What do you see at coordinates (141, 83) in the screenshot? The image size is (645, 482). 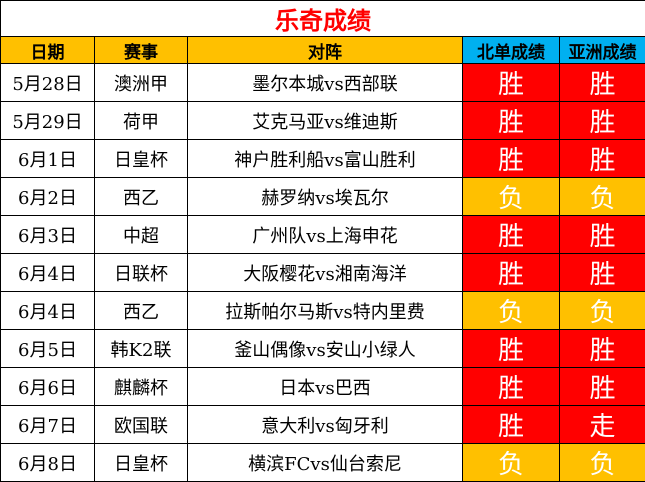 I see `league-cell: 澳洲甲` at bounding box center [141, 83].